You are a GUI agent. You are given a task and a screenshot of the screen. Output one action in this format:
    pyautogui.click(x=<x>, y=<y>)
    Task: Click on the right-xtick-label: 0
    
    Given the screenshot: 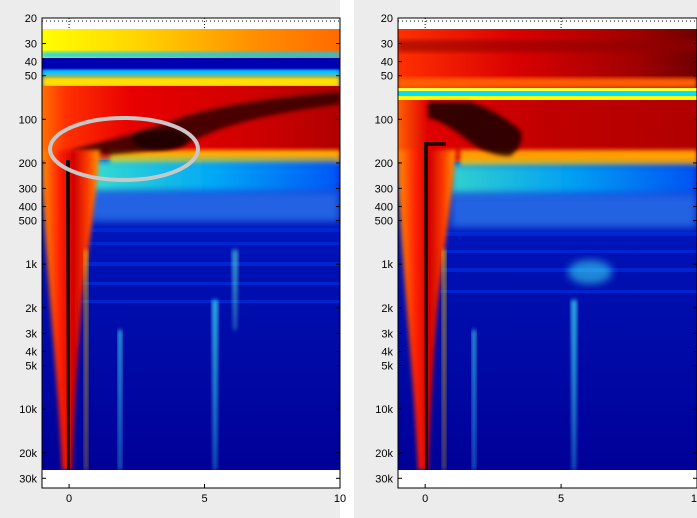 What is the action you would take?
    pyautogui.click(x=425, y=499)
    